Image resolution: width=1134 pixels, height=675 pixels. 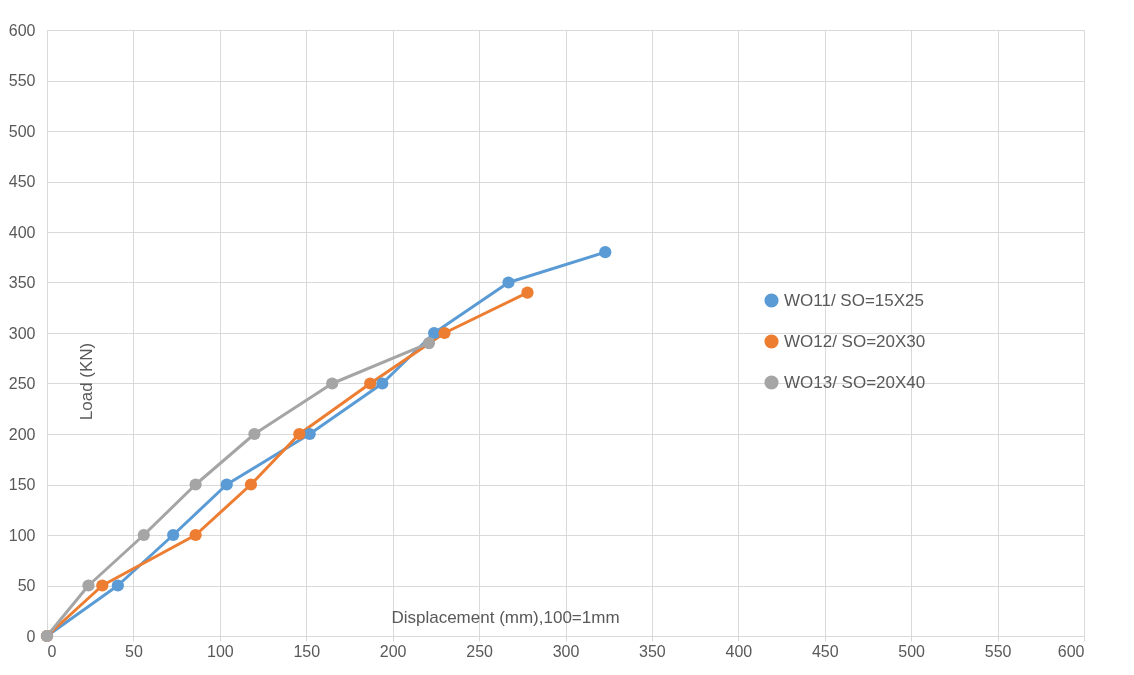 I want to click on y-axis-title: Load (KN), so click(x=86, y=381).